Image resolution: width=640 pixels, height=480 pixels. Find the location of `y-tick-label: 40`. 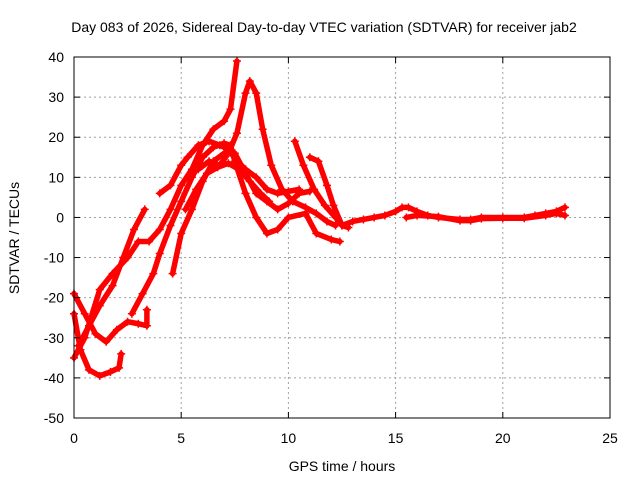

y-tick-label: 40 is located at coordinates (56, 57).